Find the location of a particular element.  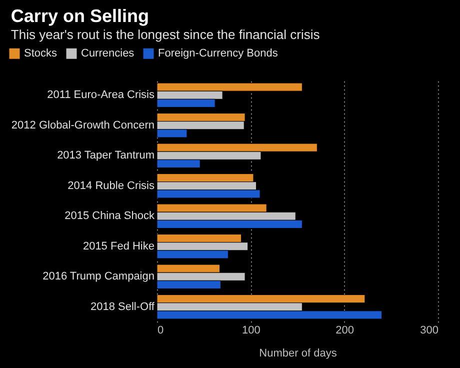

legend-label: Currencies is located at coordinates (108, 54).